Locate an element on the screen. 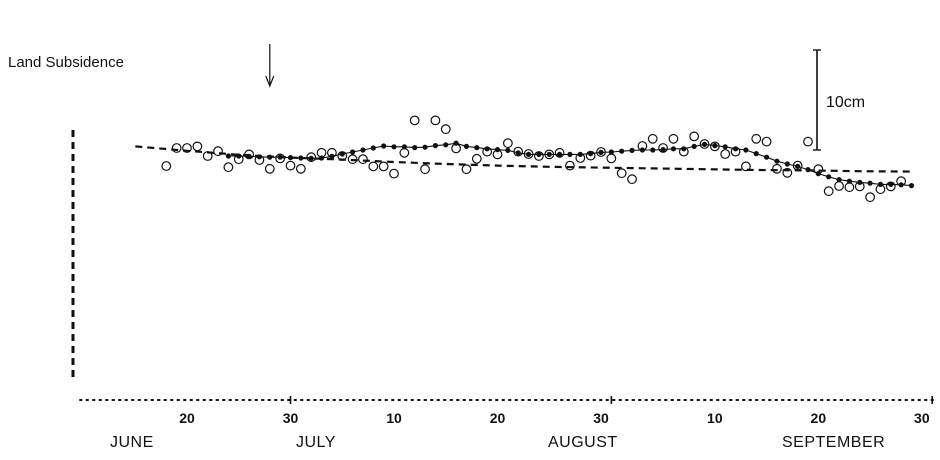  month-label-september: SEPTEMBER is located at coordinates (834, 442).